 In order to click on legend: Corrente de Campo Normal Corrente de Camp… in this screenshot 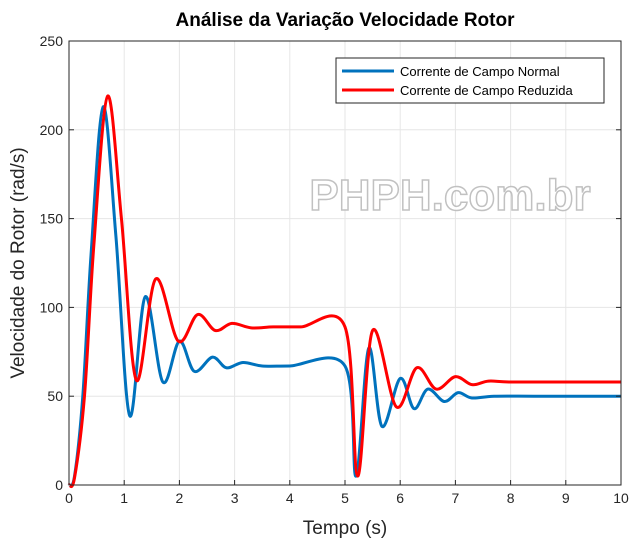, I will do `click(470, 80)`.